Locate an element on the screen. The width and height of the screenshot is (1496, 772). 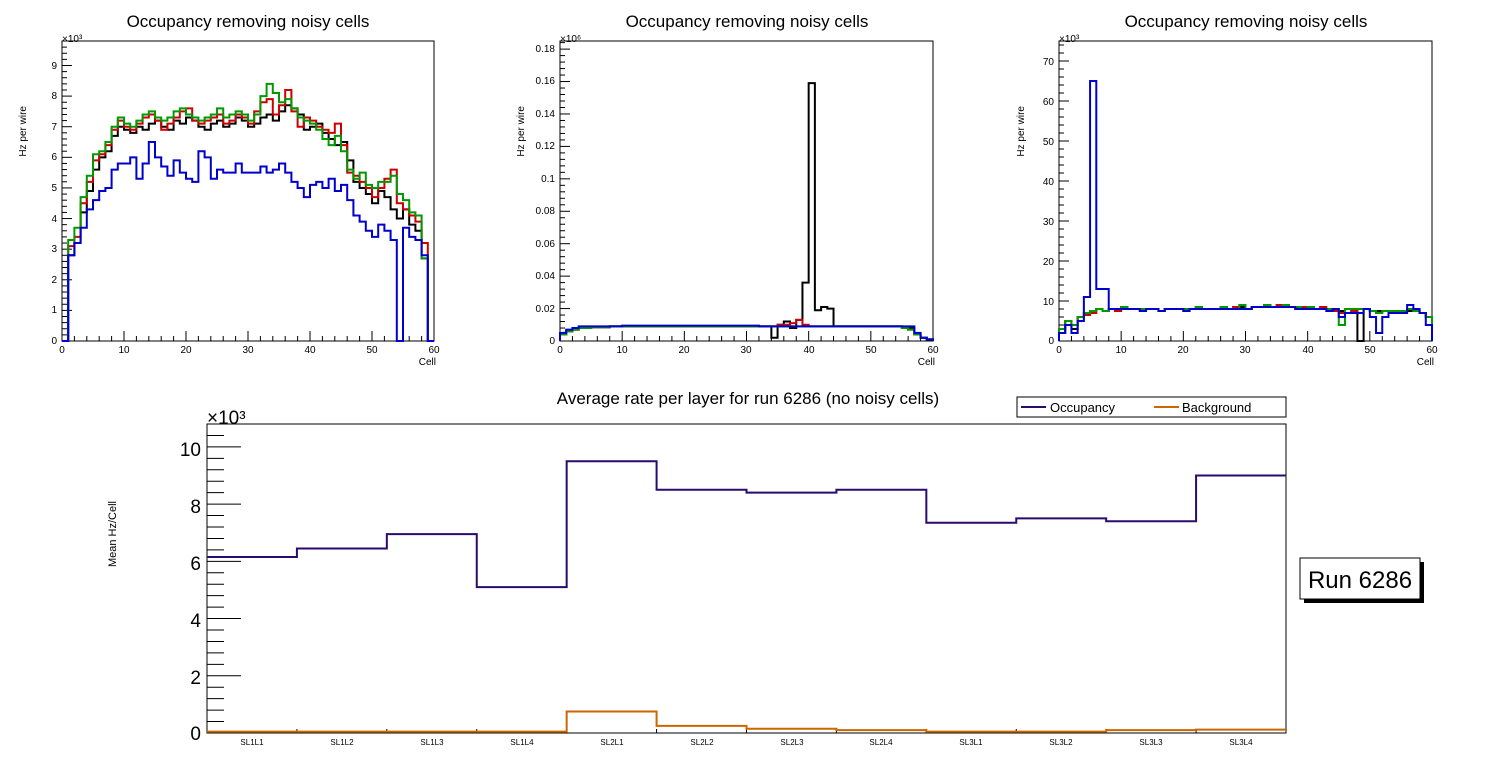
panel-3-tick-marks is located at coordinates (1245, 193).